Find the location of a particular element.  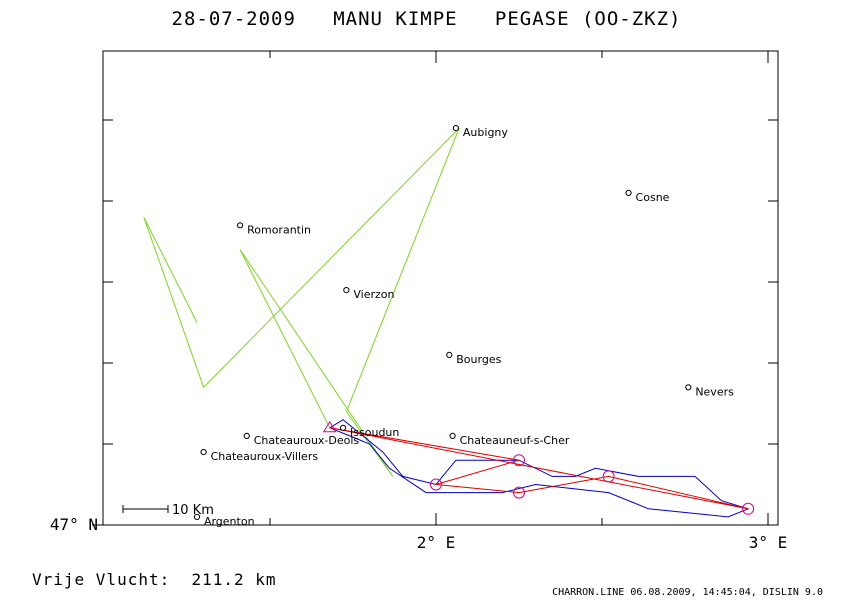

city-marker: Nevers is located at coordinates (709, 391).